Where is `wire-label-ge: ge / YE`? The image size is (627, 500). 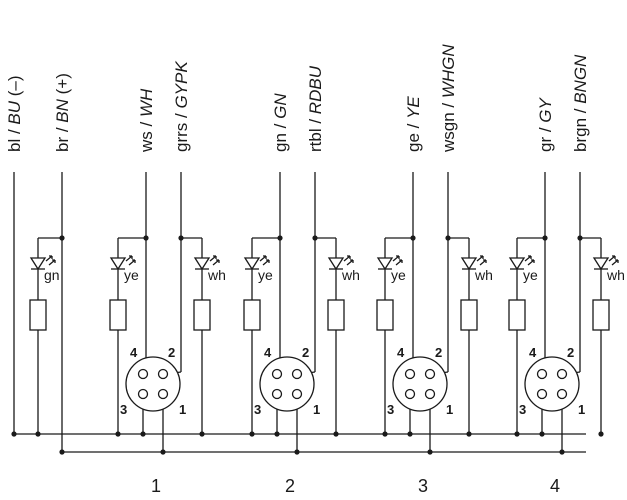
wire-label-ge: ge / YE is located at coordinates (413, 124).